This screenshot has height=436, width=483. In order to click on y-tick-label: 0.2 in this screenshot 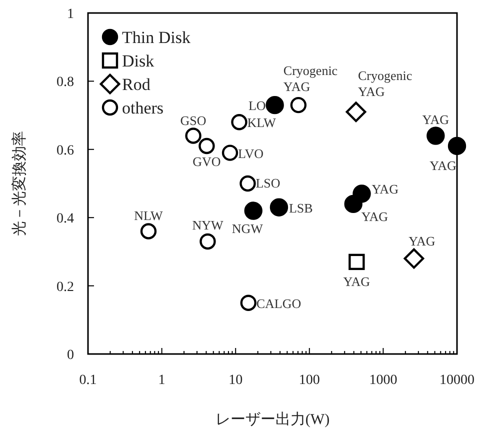, I will do `click(65, 287)`.